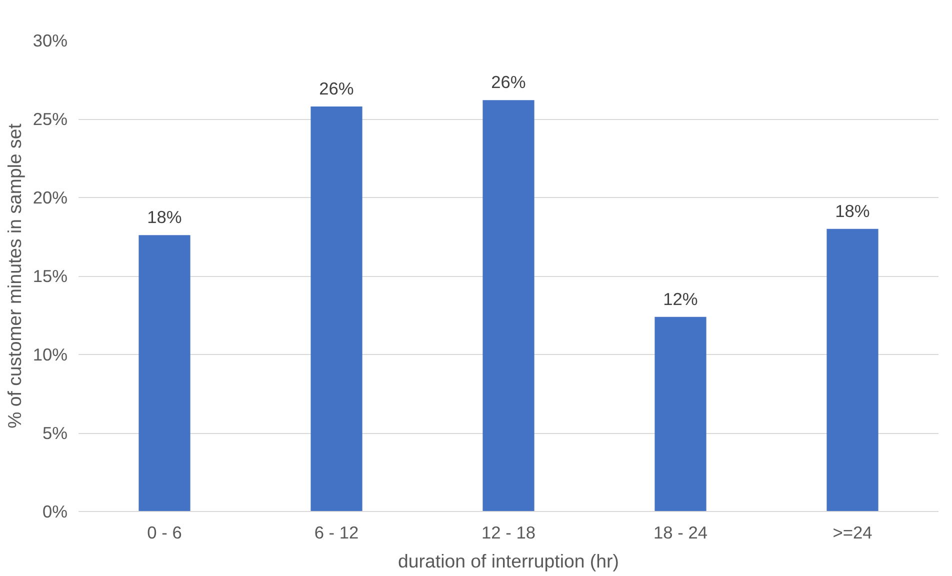 The height and width of the screenshot is (576, 952). What do you see at coordinates (680, 298) in the screenshot?
I see `data-label: 12%` at bounding box center [680, 298].